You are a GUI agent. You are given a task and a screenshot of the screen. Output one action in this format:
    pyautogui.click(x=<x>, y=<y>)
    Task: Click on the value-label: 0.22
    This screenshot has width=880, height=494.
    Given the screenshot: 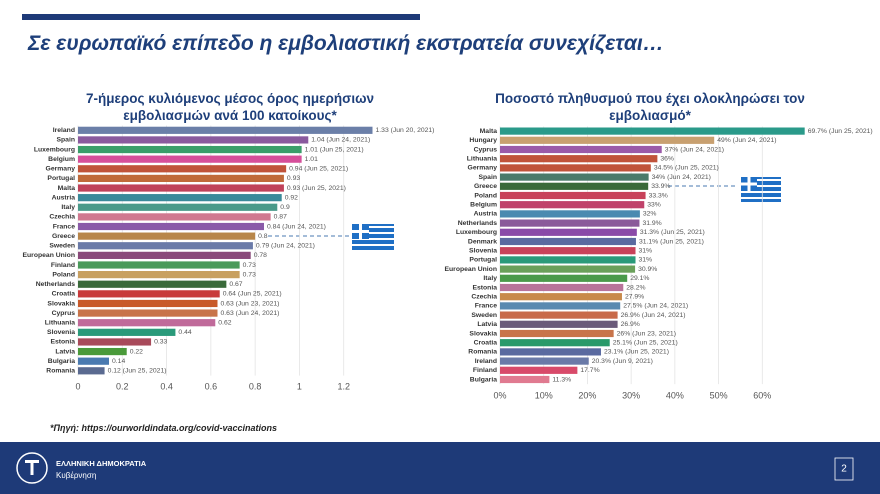 What is the action you would take?
    pyautogui.click(x=136, y=351)
    